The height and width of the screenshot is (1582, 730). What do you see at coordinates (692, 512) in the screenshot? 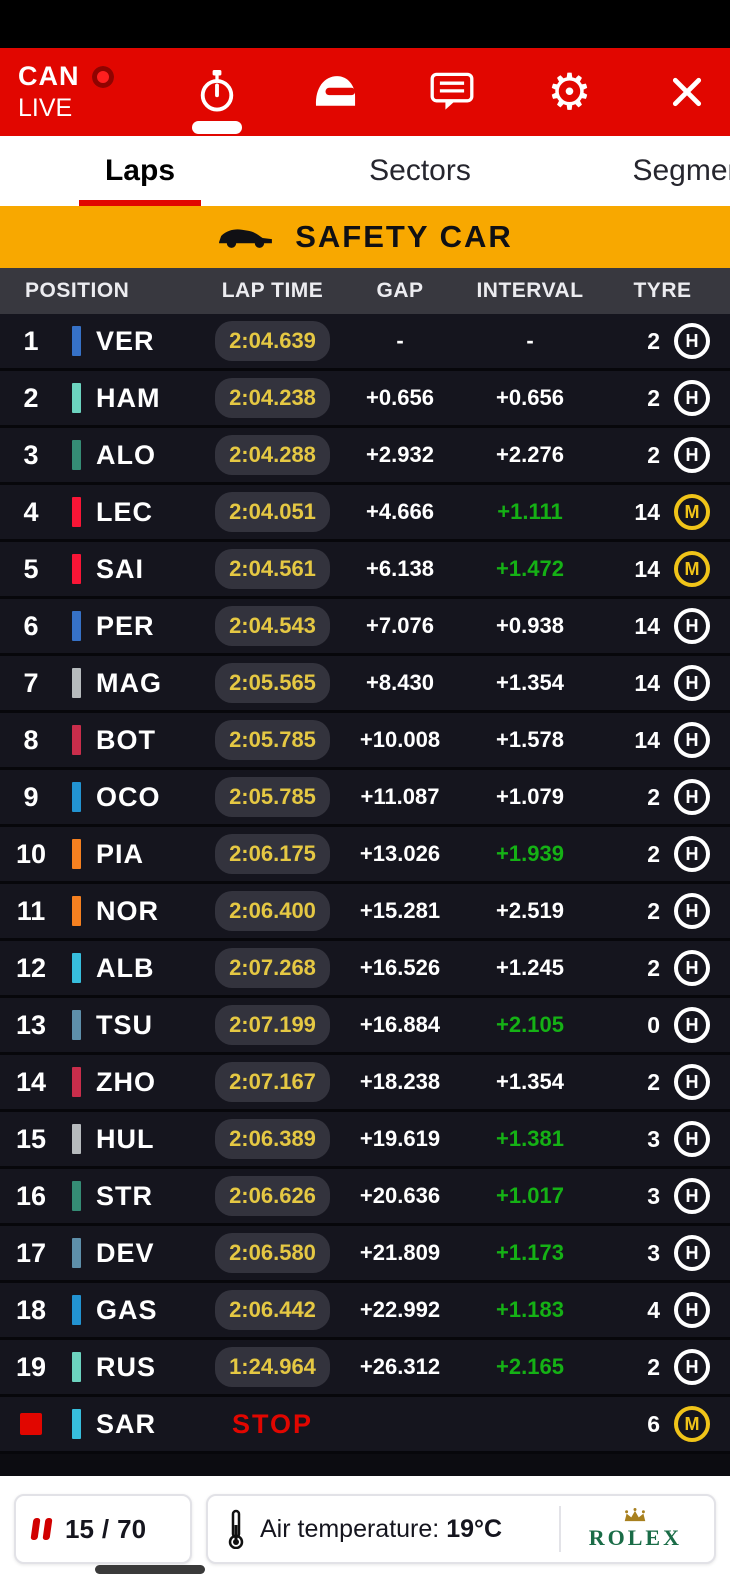
I see `tyre-compound-icon: M` at bounding box center [692, 512].